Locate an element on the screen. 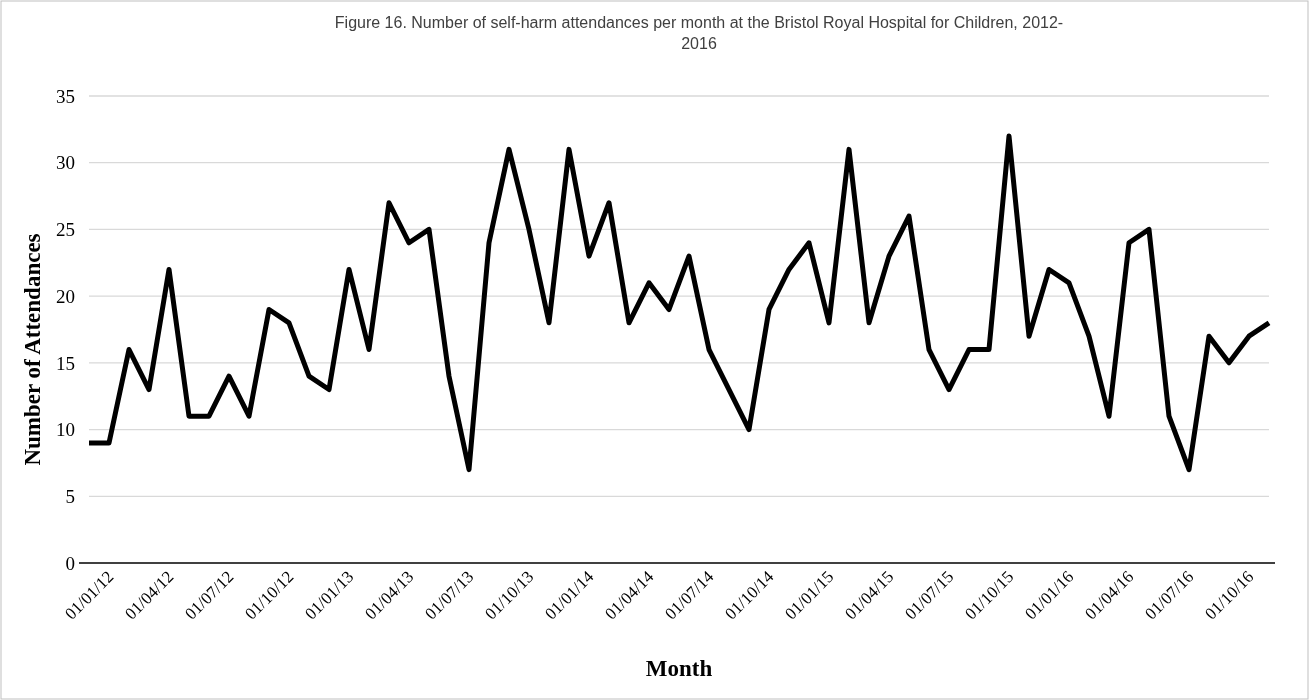 This screenshot has width=1309, height=700. y-tick-label: 30 is located at coordinates (65, 163).